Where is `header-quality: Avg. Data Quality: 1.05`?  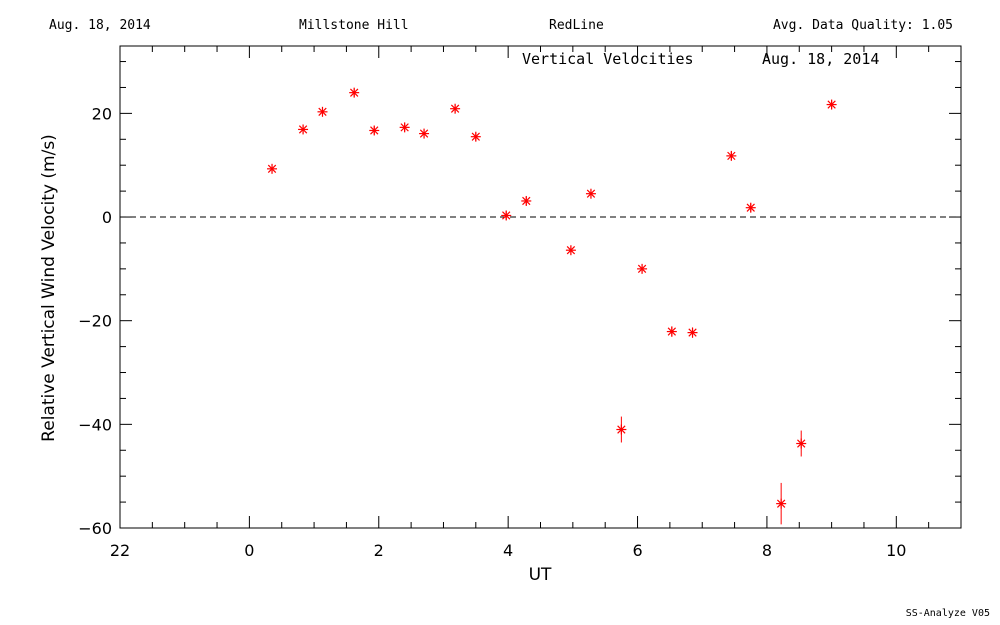
header-quality: Avg. Data Quality: 1.05 is located at coordinates (862, 25).